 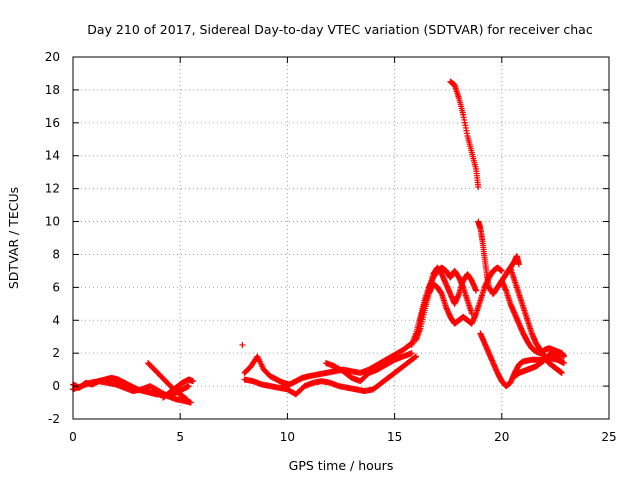 I want to click on series-tail, so click(x=538, y=365).